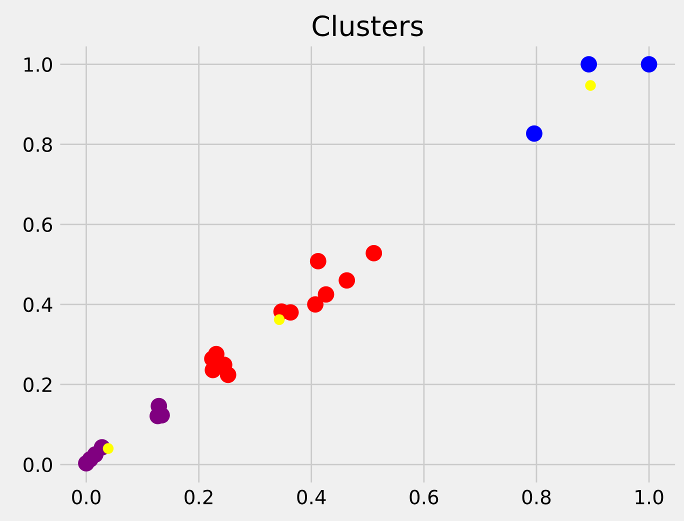  Describe the element at coordinates (198, 497) in the screenshot. I see `x-tick-label: 0.2` at that location.